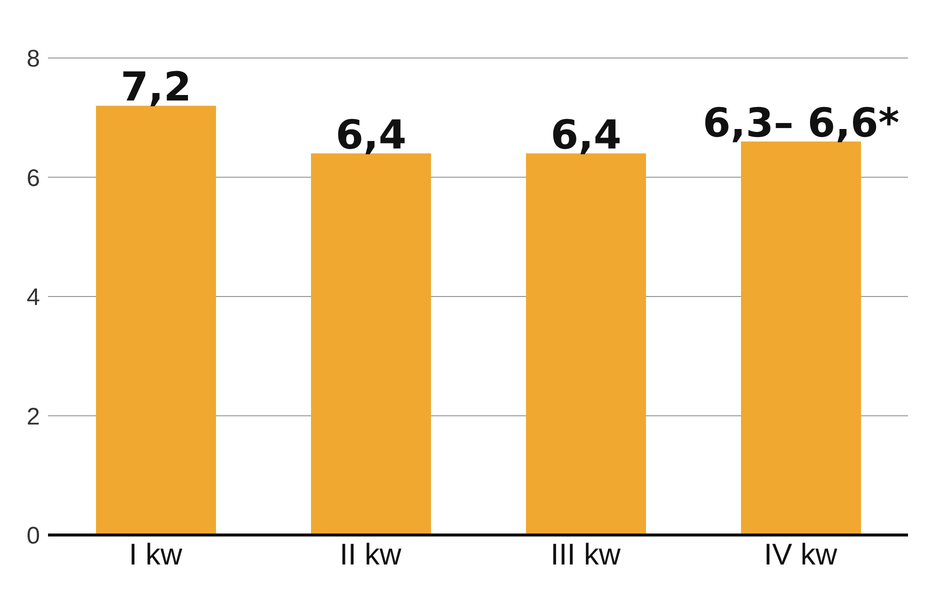 The image size is (948, 593). What do you see at coordinates (33, 298) in the screenshot?
I see `y-tick-label: 4` at bounding box center [33, 298].